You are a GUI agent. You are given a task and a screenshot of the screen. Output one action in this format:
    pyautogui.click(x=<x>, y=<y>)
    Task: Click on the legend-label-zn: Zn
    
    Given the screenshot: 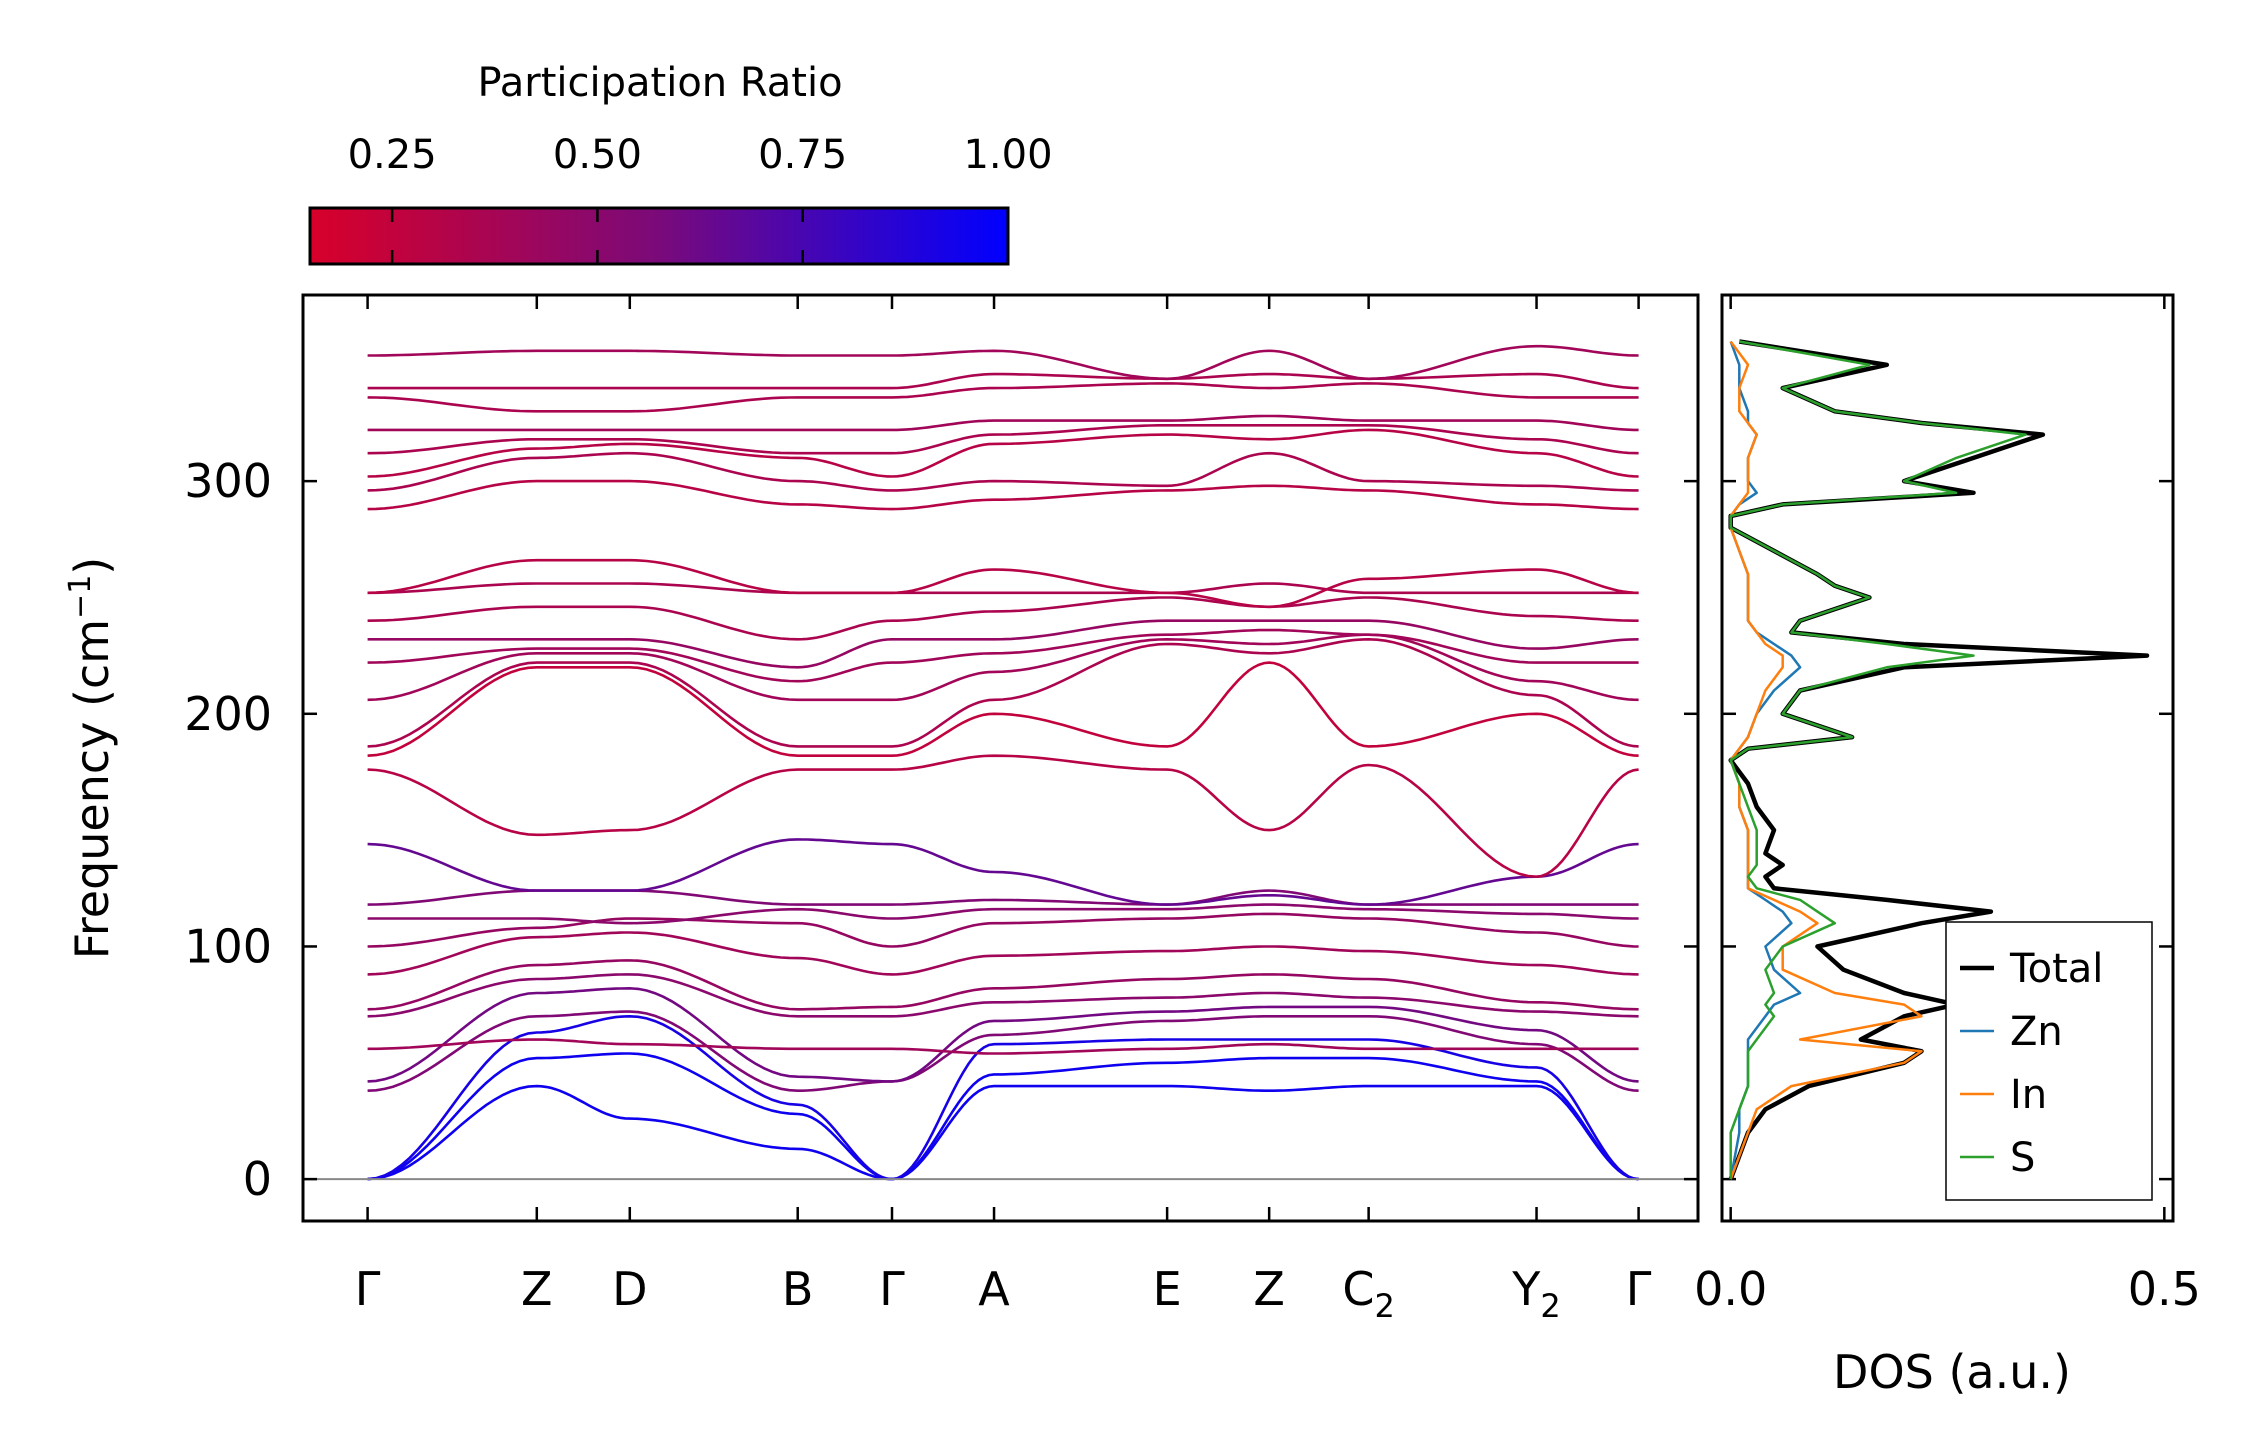 What is the action you would take?
    pyautogui.click(x=2036, y=1032)
    